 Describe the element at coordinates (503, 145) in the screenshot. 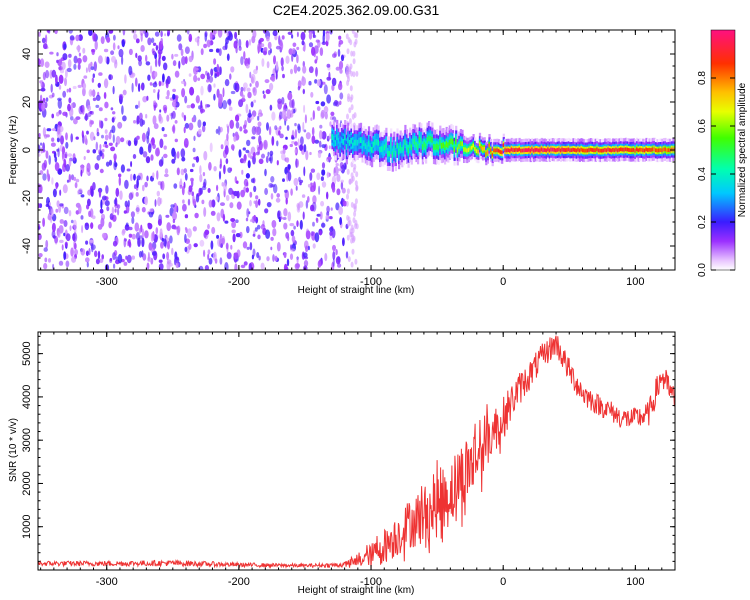

I see `spectrogram-signal-track` at that location.